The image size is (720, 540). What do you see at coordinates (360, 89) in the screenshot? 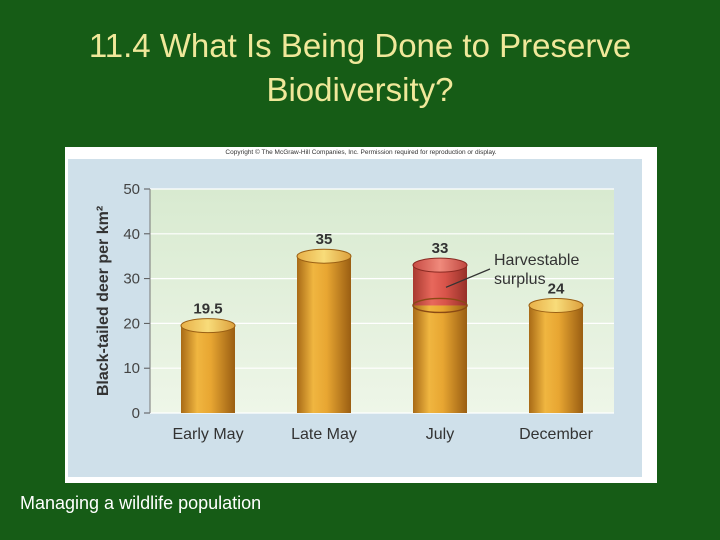
I see `slide-title-line2: Biodiversity?` at bounding box center [360, 89].